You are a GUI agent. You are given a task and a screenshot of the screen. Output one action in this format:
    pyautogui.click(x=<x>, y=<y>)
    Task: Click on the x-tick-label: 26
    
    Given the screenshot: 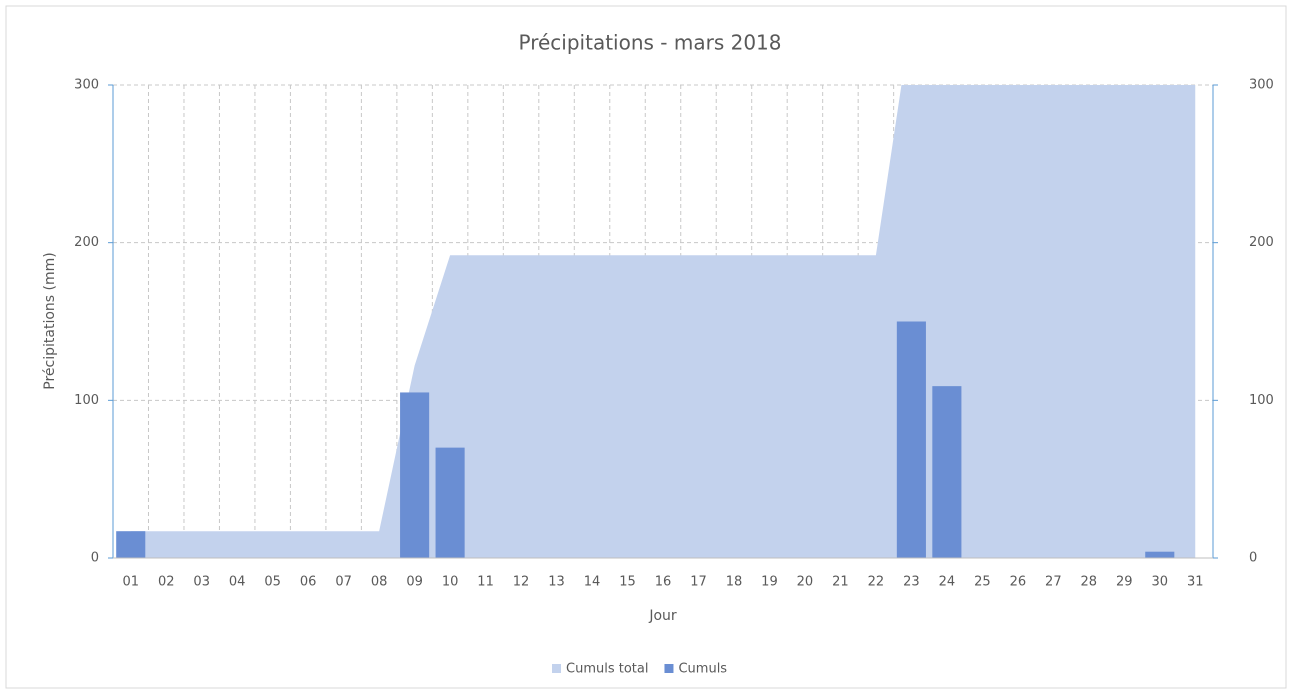 What is the action you would take?
    pyautogui.click(x=1018, y=582)
    